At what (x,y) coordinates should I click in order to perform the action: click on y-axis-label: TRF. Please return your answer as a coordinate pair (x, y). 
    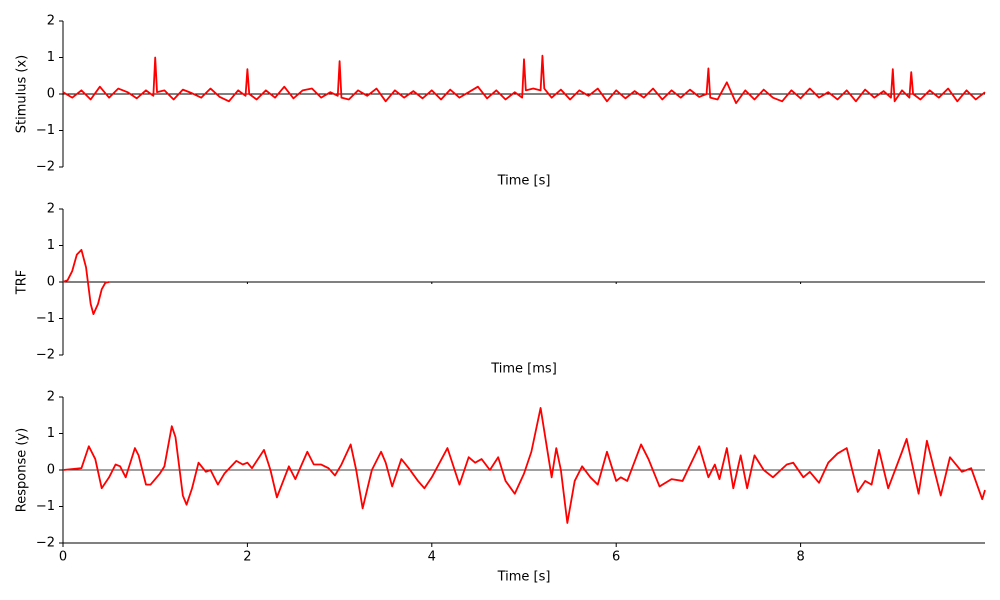
    Looking at the image, I should click on (22, 282).